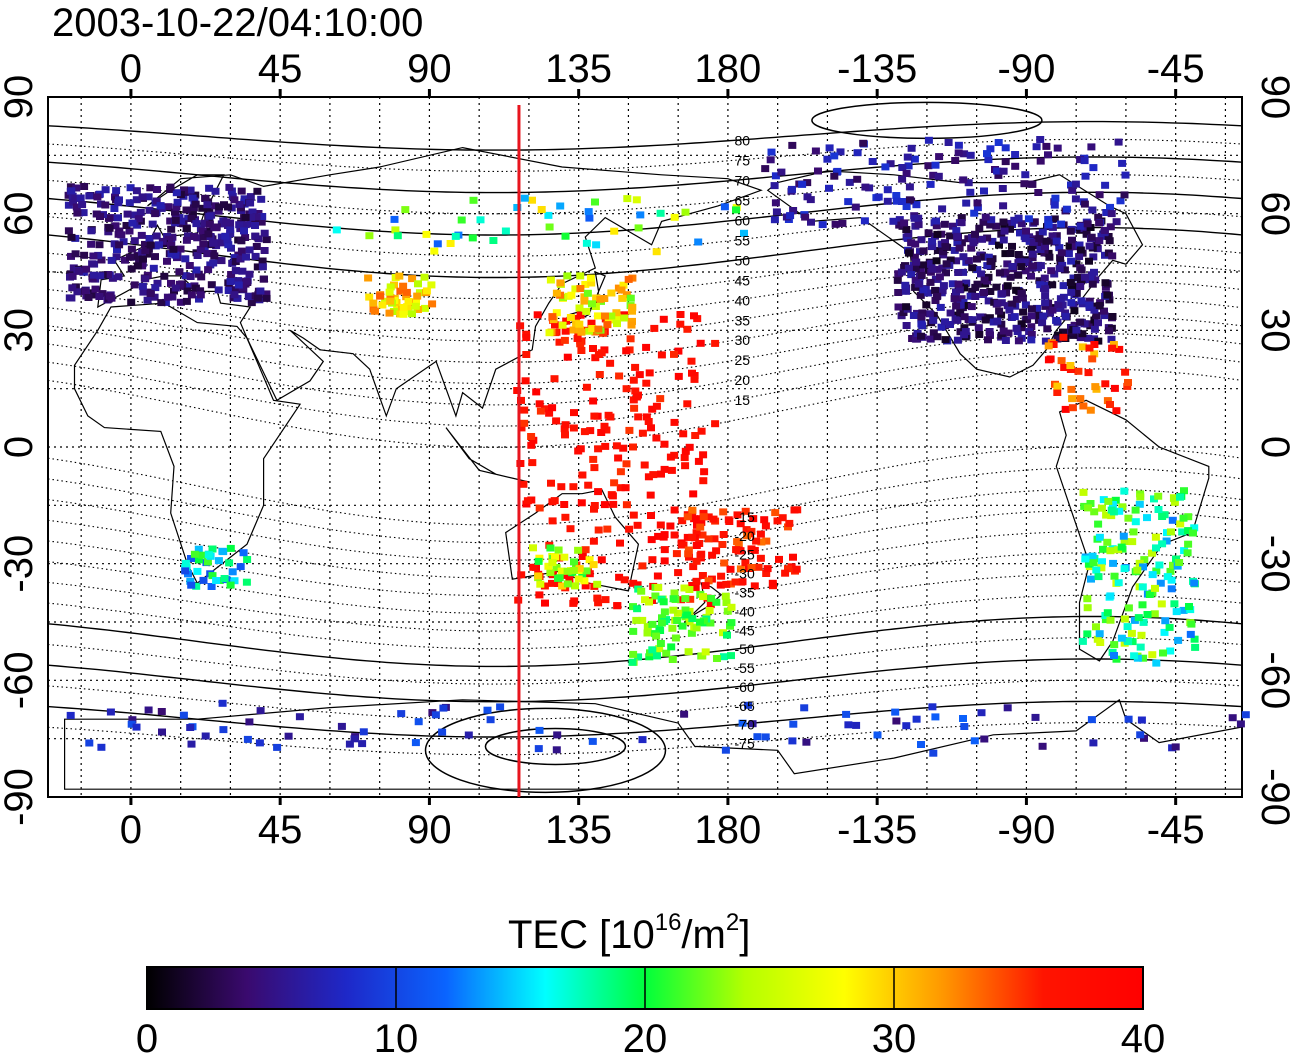 The image size is (1292, 1057). What do you see at coordinates (578, 69) in the screenshot?
I see `top-lon-label: 135` at bounding box center [578, 69].